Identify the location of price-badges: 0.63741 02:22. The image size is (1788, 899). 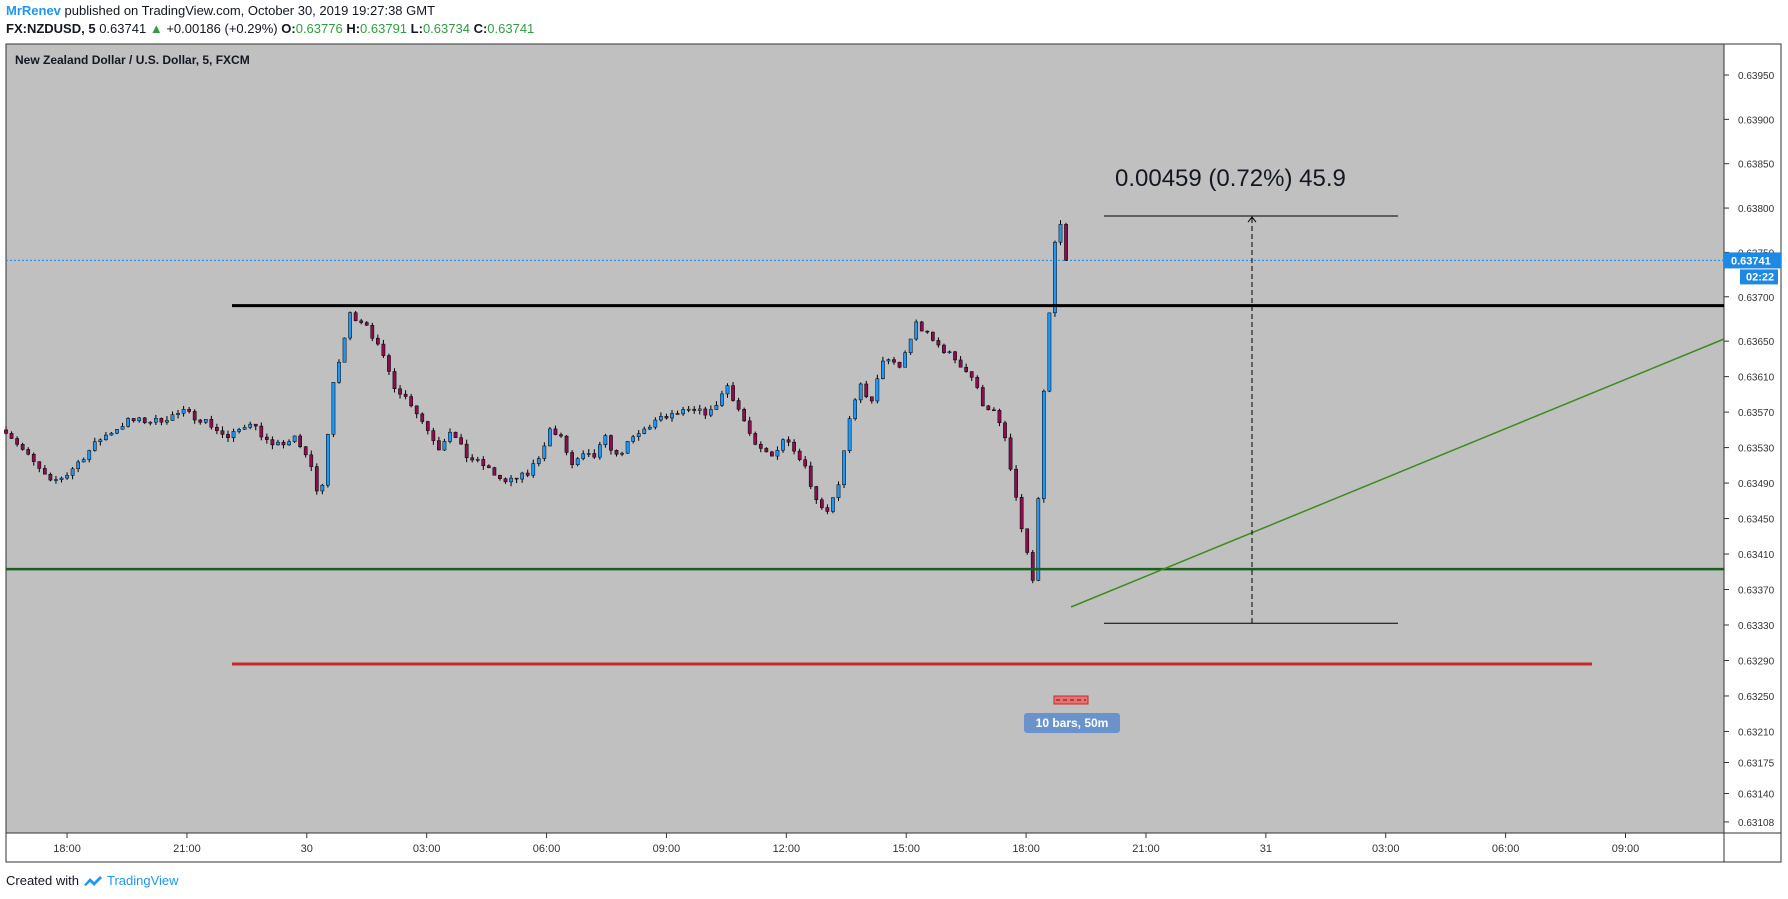
(1752, 268).